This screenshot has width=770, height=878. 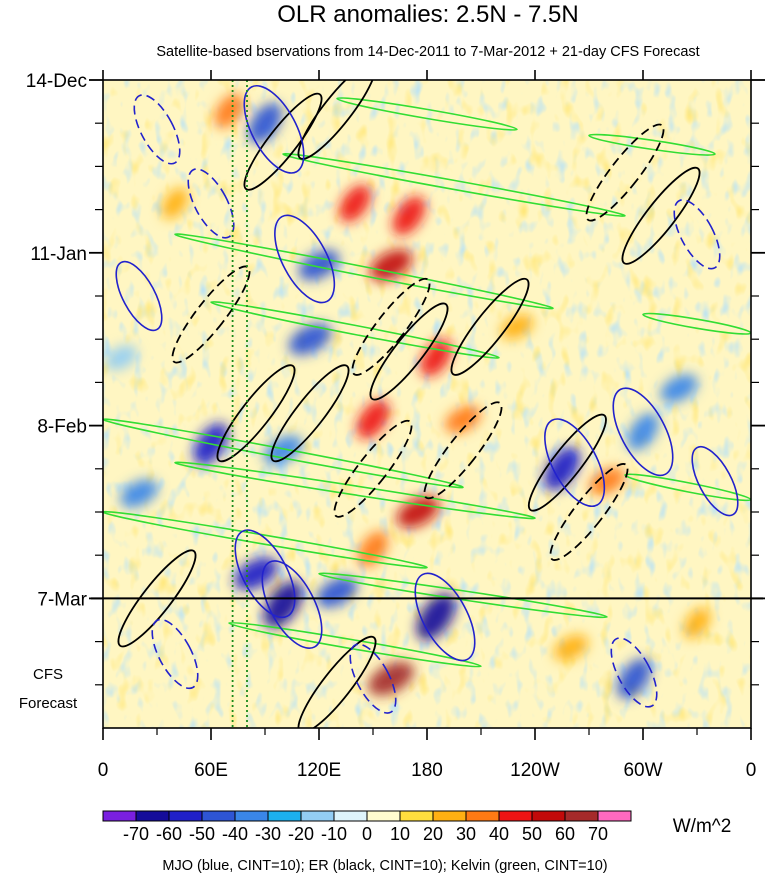 I want to click on colorbar-label-7: 0, so click(x=367, y=834).